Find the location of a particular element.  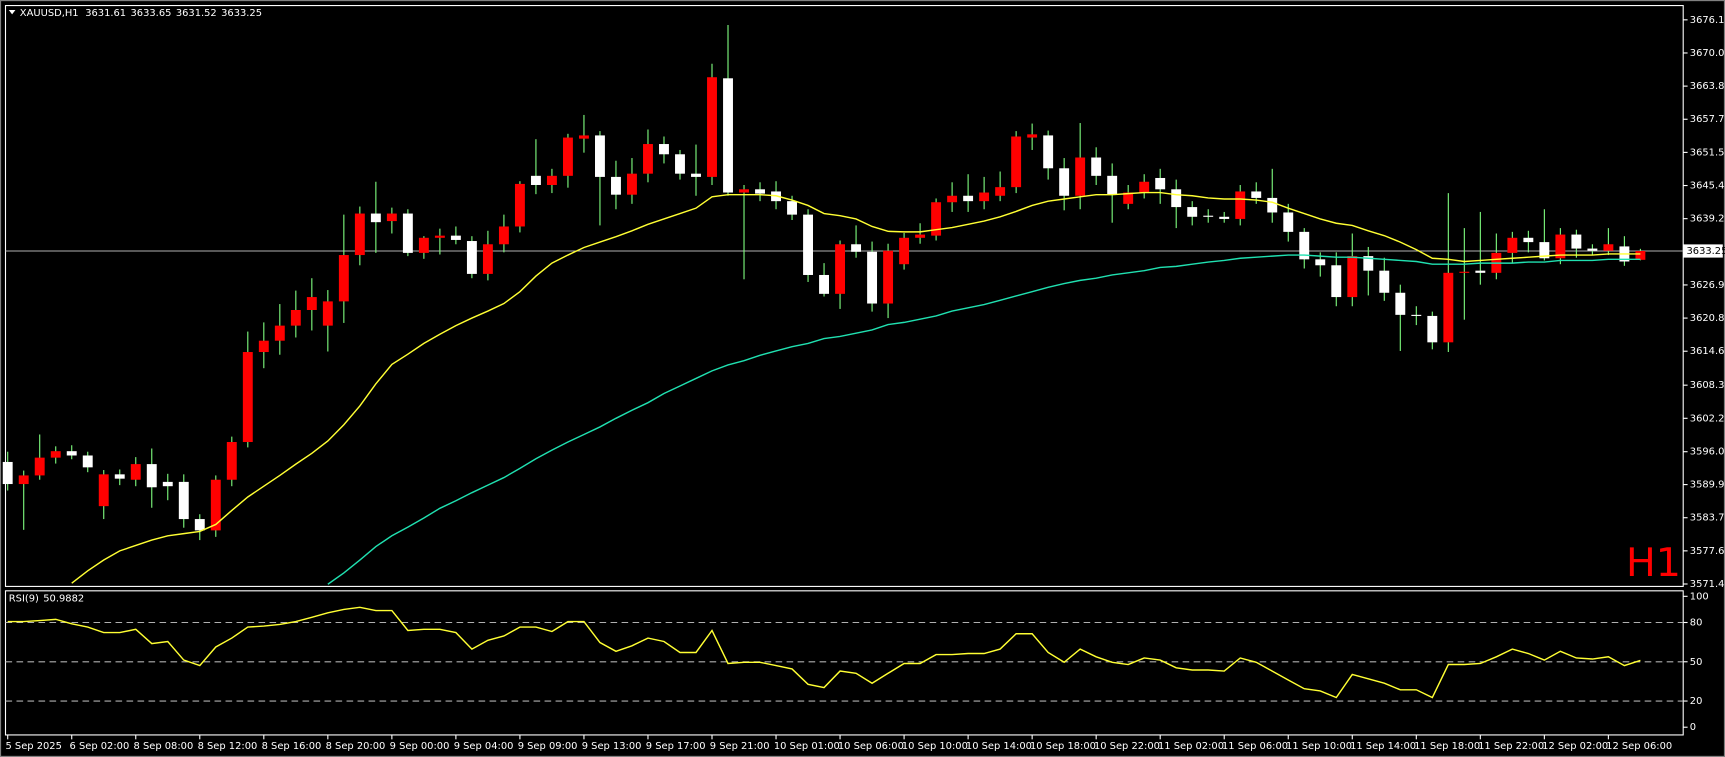

x-tick-label: 10 Sep 22:00 is located at coordinates (1127, 746).